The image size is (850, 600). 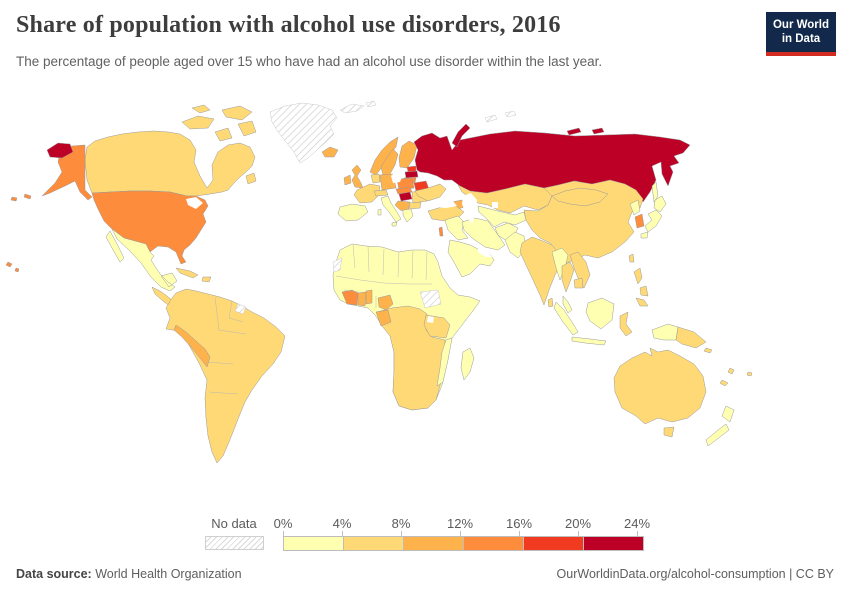 What do you see at coordinates (383, 318) in the screenshot?
I see `country-gabon-congo` at bounding box center [383, 318].